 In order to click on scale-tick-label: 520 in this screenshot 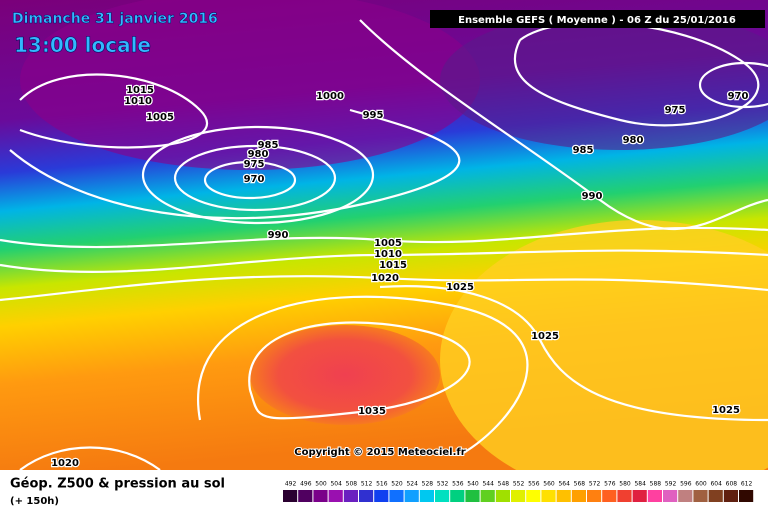, I will do `click(397, 484)`.